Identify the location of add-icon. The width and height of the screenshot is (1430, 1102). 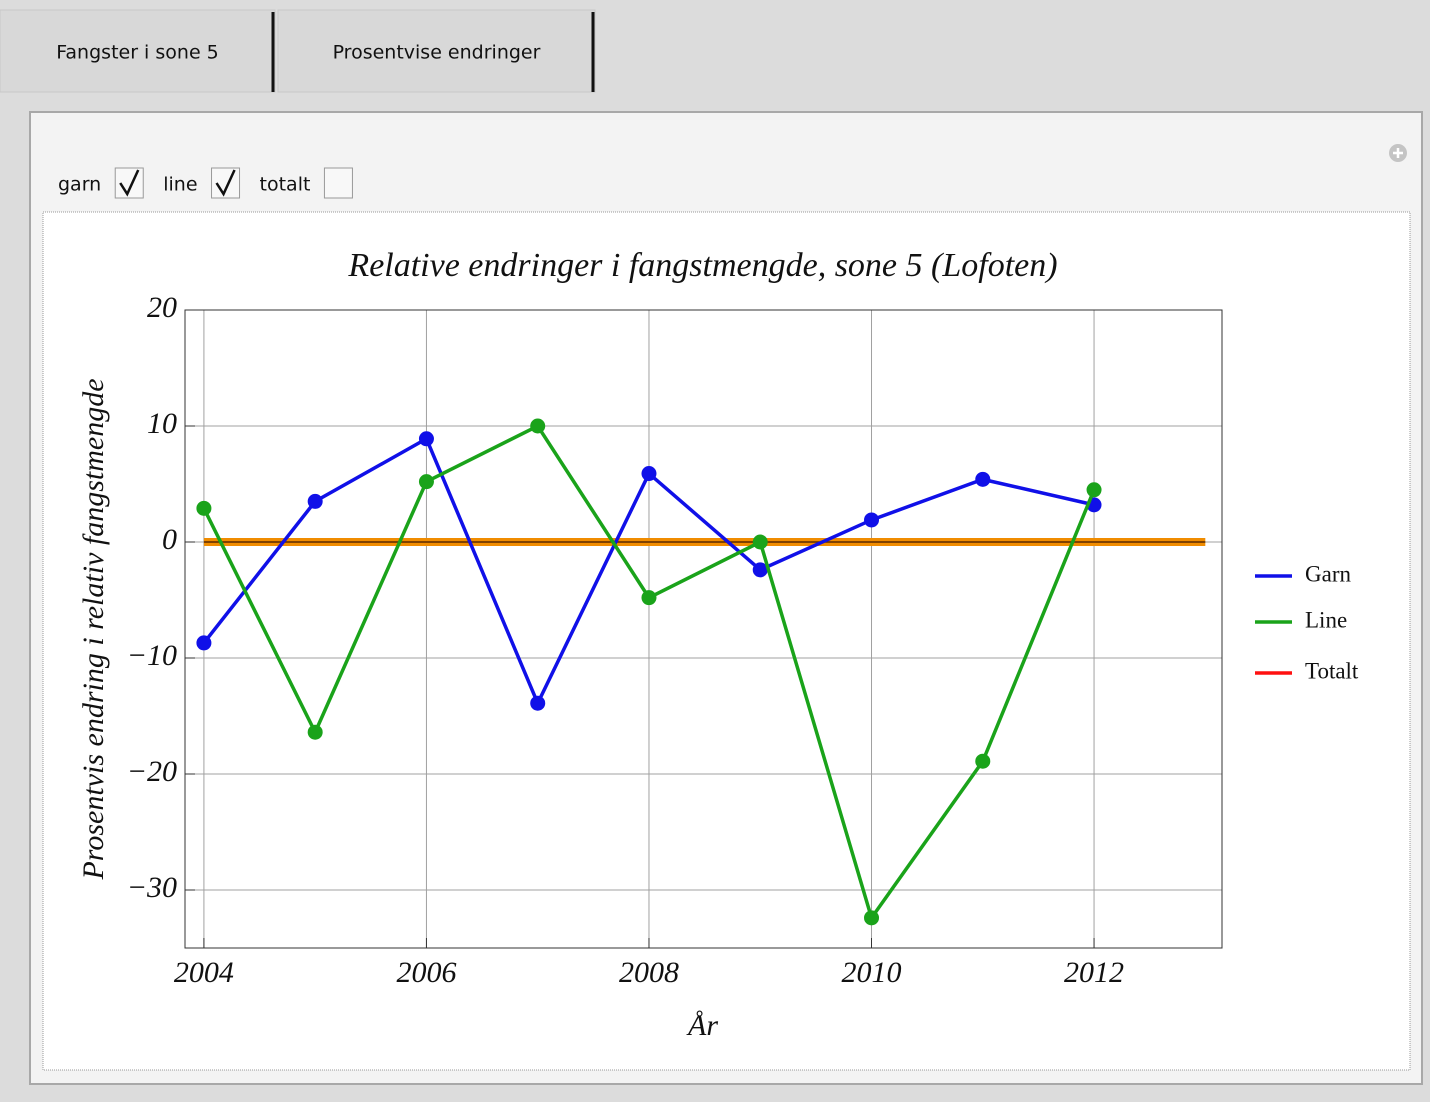
(1398, 153).